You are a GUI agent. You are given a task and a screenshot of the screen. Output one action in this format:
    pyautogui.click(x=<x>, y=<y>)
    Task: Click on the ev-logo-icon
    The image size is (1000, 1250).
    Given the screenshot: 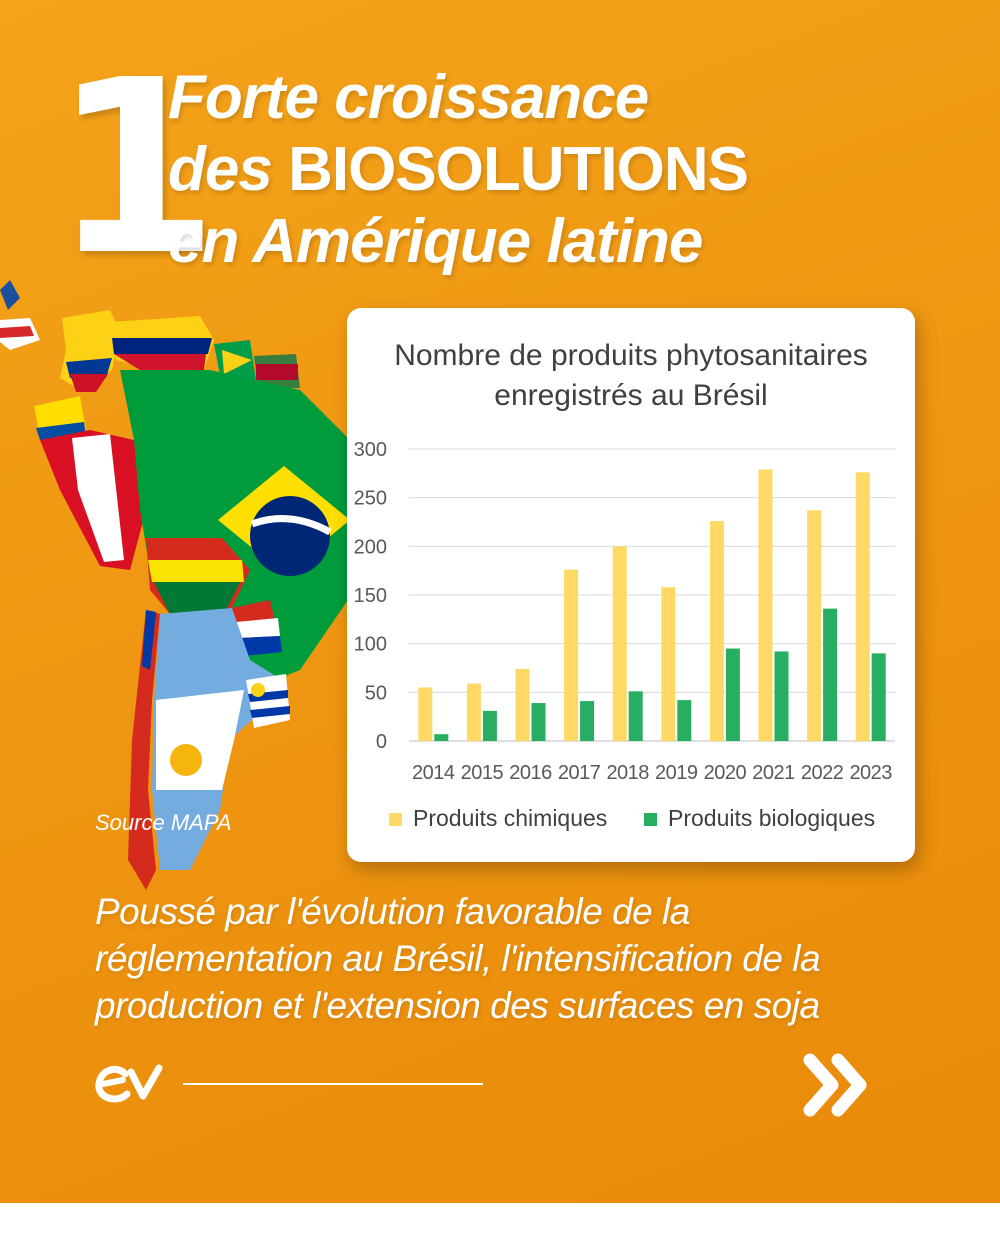 What is the action you would take?
    pyautogui.click(x=129, y=1083)
    